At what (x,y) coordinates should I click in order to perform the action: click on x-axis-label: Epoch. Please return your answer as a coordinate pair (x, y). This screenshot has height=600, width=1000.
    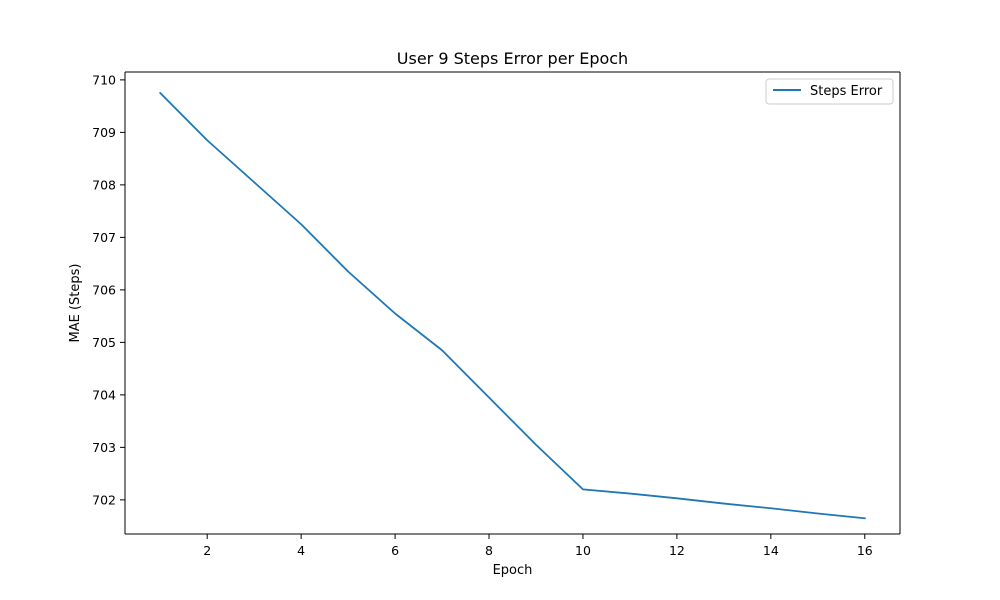
    Looking at the image, I should click on (513, 570).